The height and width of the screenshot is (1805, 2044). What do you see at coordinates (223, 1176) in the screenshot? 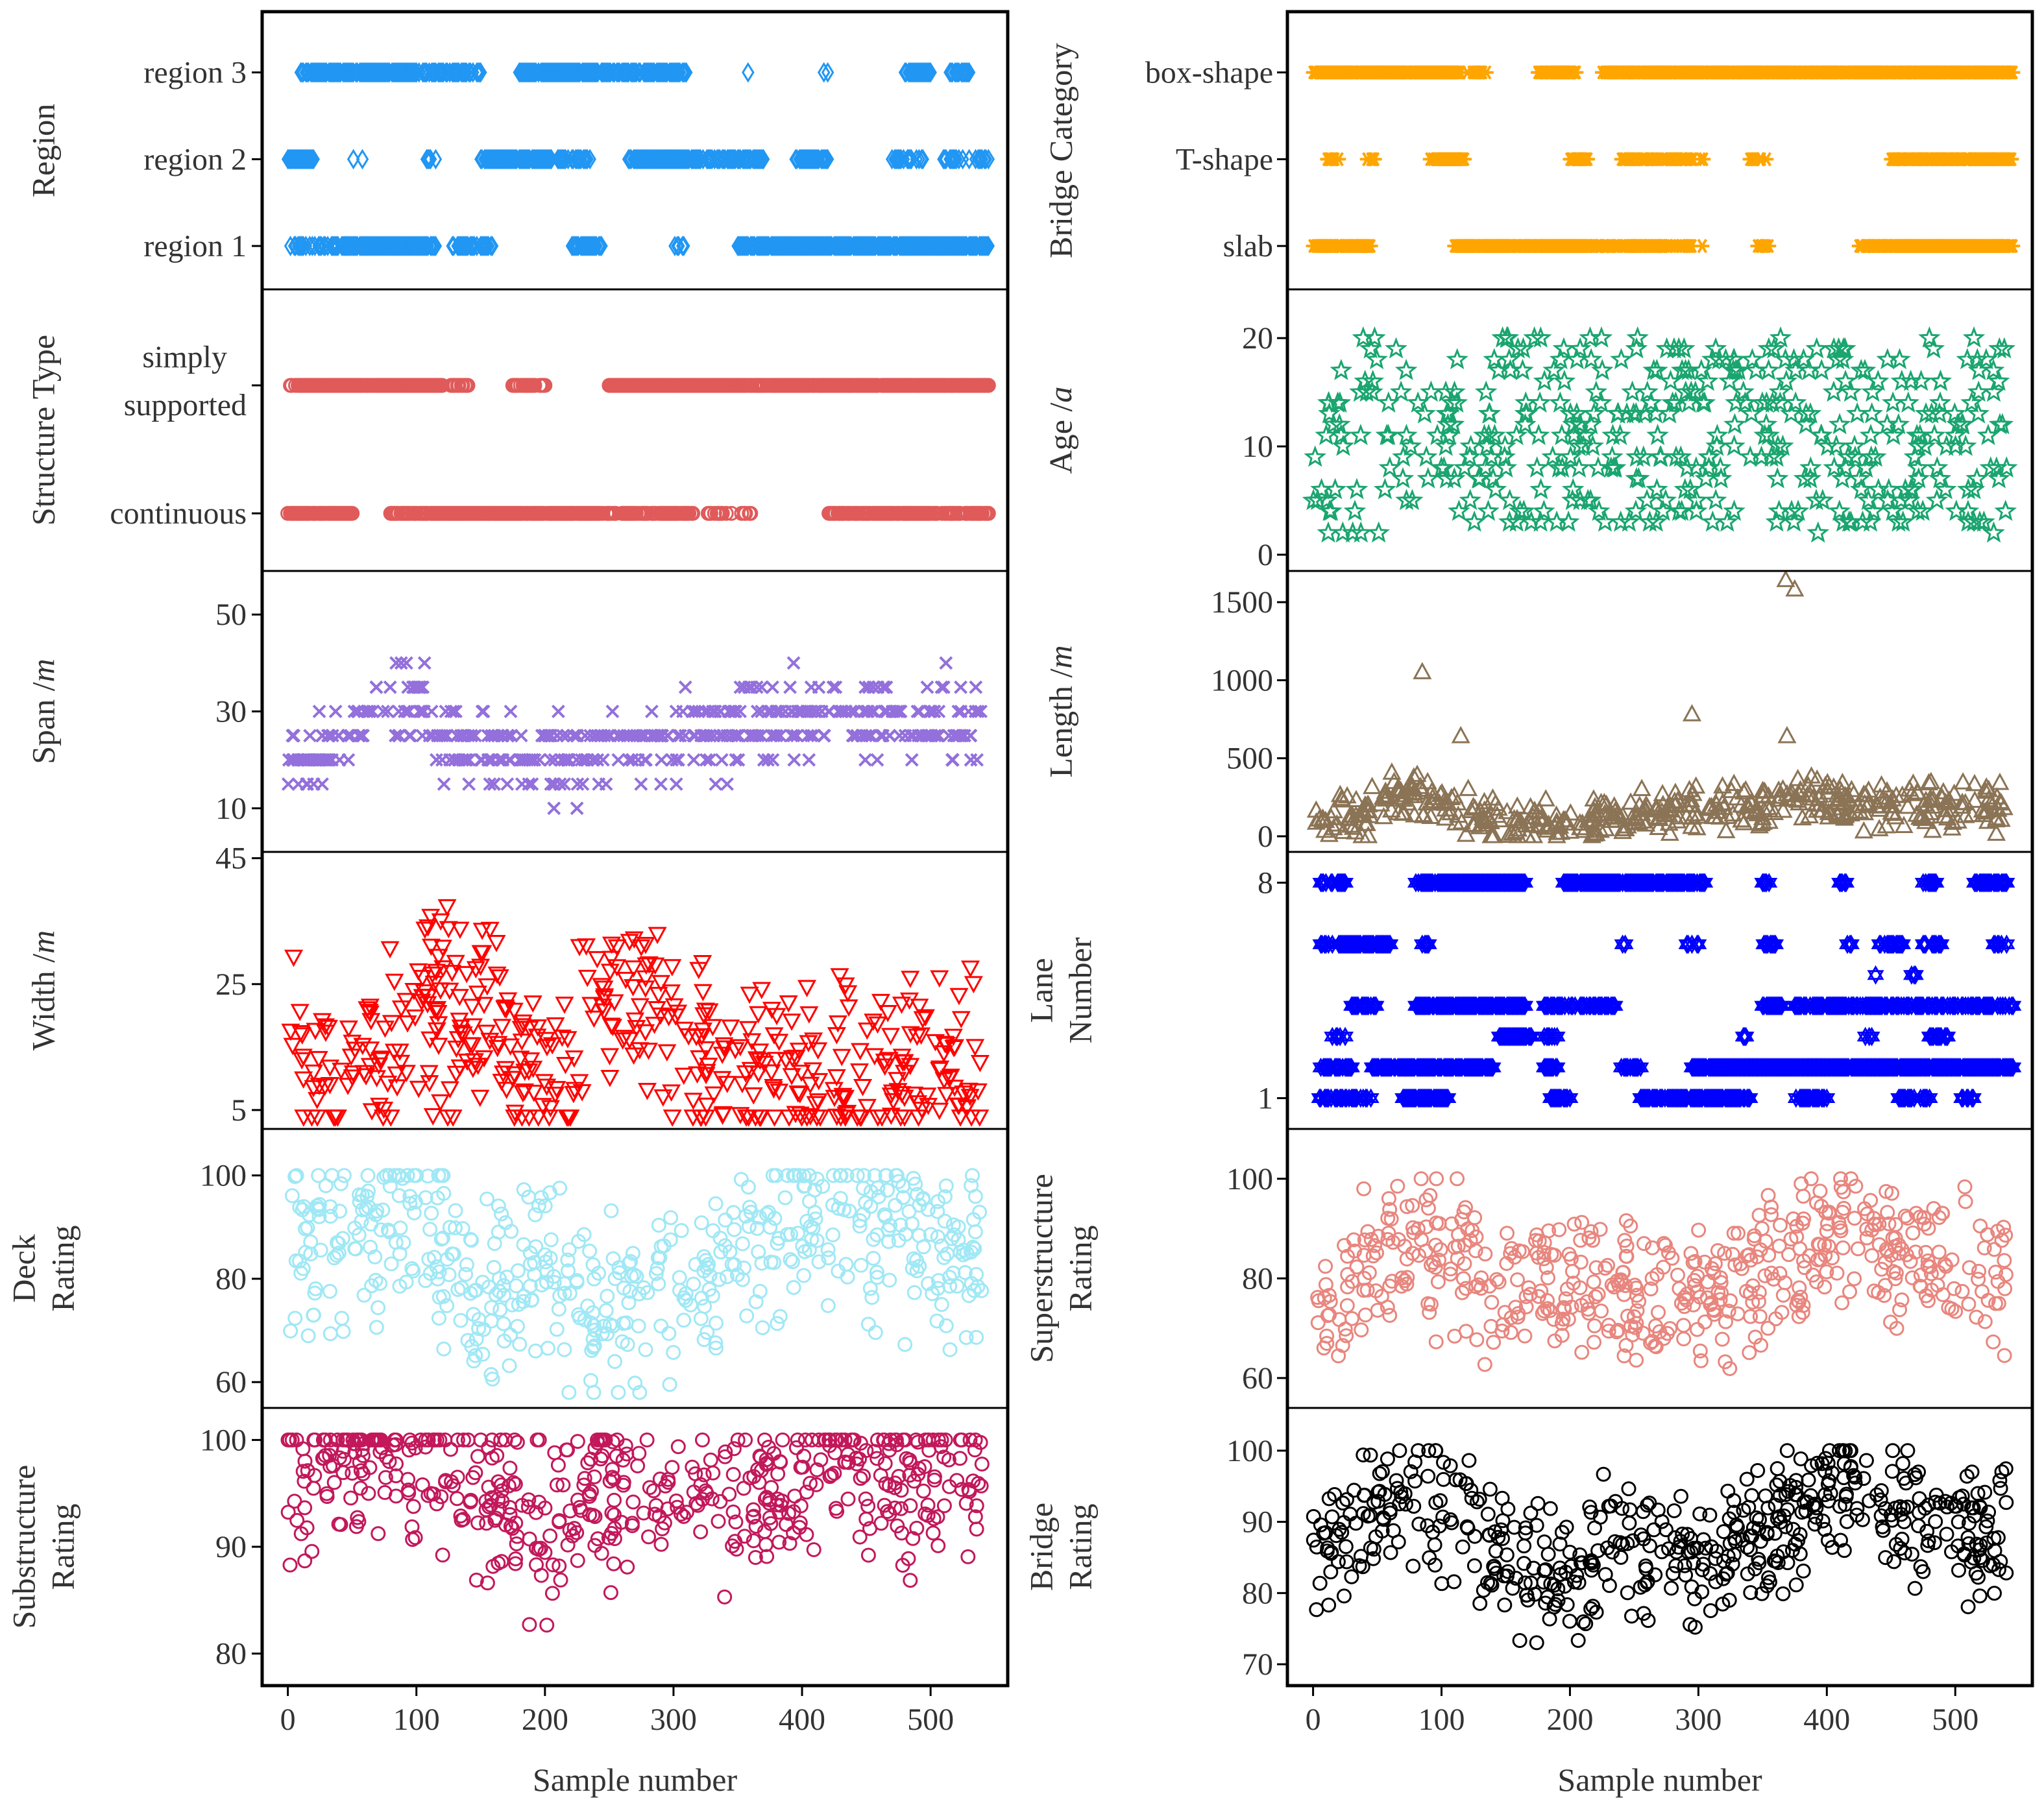
I see `y-tick-label: 100` at bounding box center [223, 1176].